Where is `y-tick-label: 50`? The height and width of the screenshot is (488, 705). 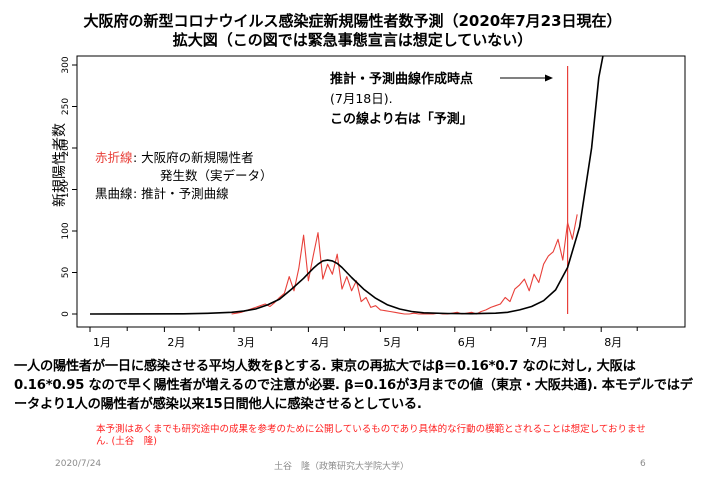
y-tick-label: 50 is located at coordinates (66, 273).